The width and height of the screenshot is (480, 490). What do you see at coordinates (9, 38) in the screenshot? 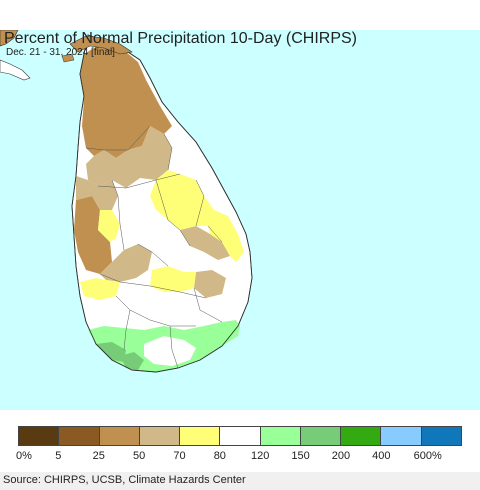
I see `india-coast` at bounding box center [9, 38].